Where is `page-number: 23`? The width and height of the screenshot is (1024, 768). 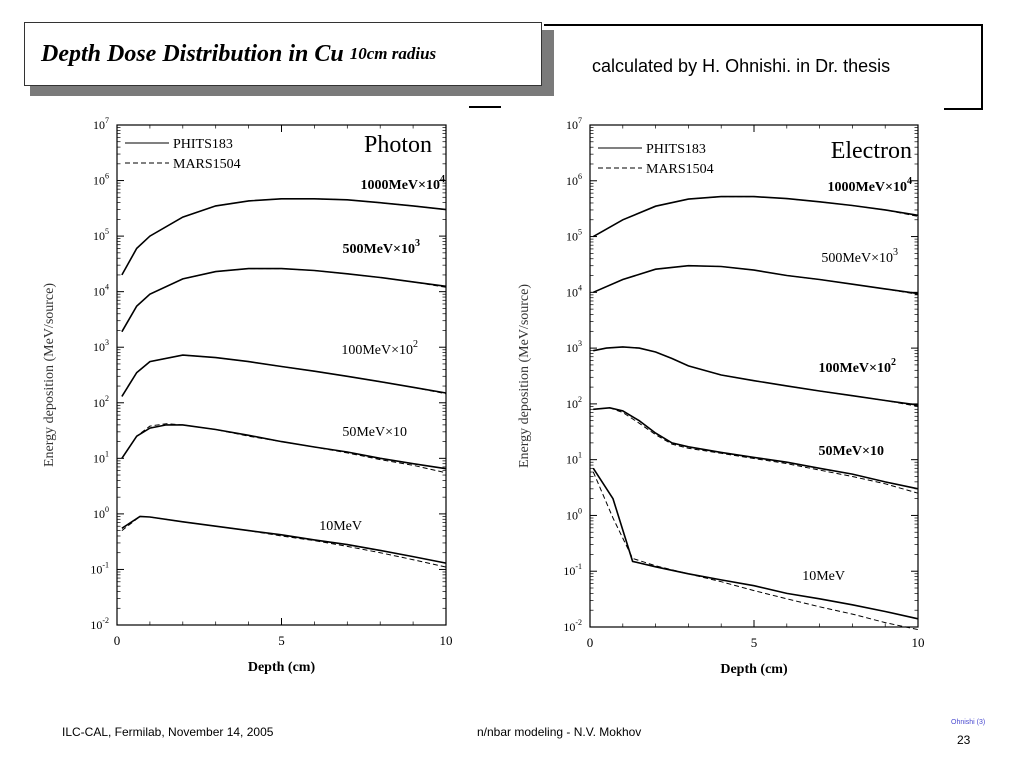
page-number: 23 is located at coordinates (964, 740).